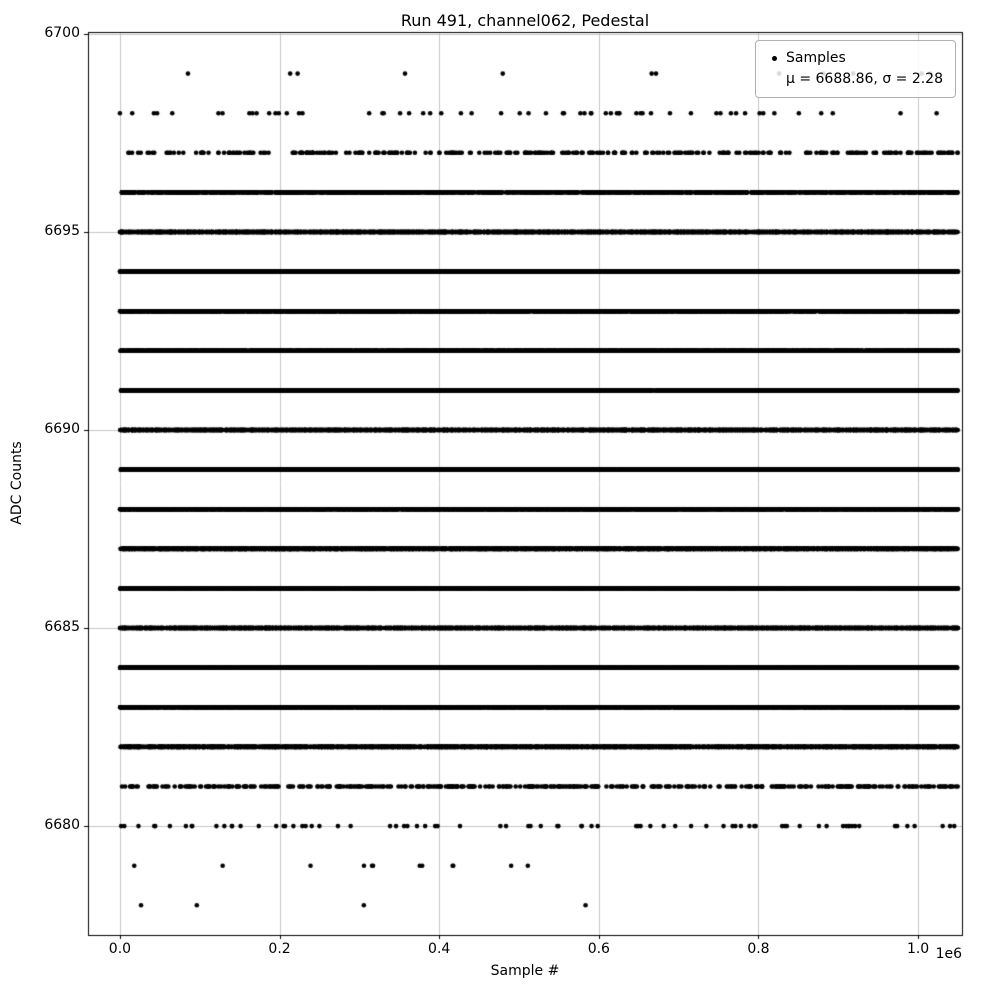 The width and height of the screenshot is (1000, 1000). Describe the element at coordinates (948, 954) in the screenshot. I see `x-axis-offset-label: 1e6` at that location.